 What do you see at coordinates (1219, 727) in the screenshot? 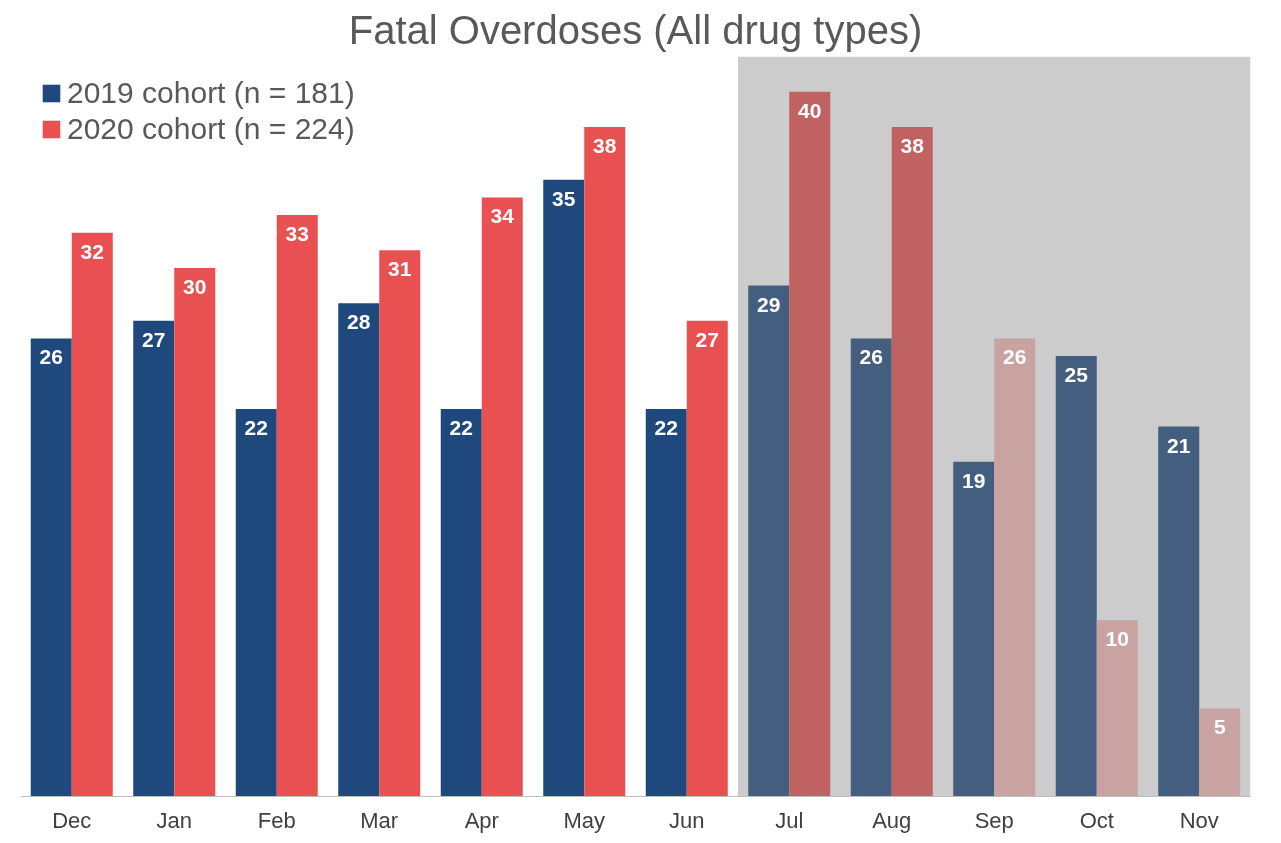
I see `data-label: 5` at bounding box center [1219, 727].